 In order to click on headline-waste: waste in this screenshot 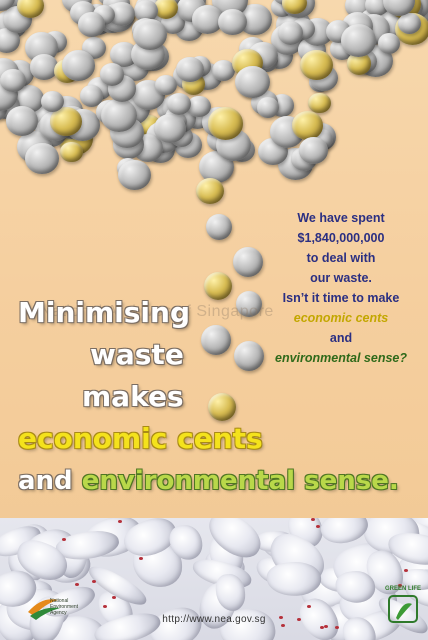, I will do `click(137, 354)`.